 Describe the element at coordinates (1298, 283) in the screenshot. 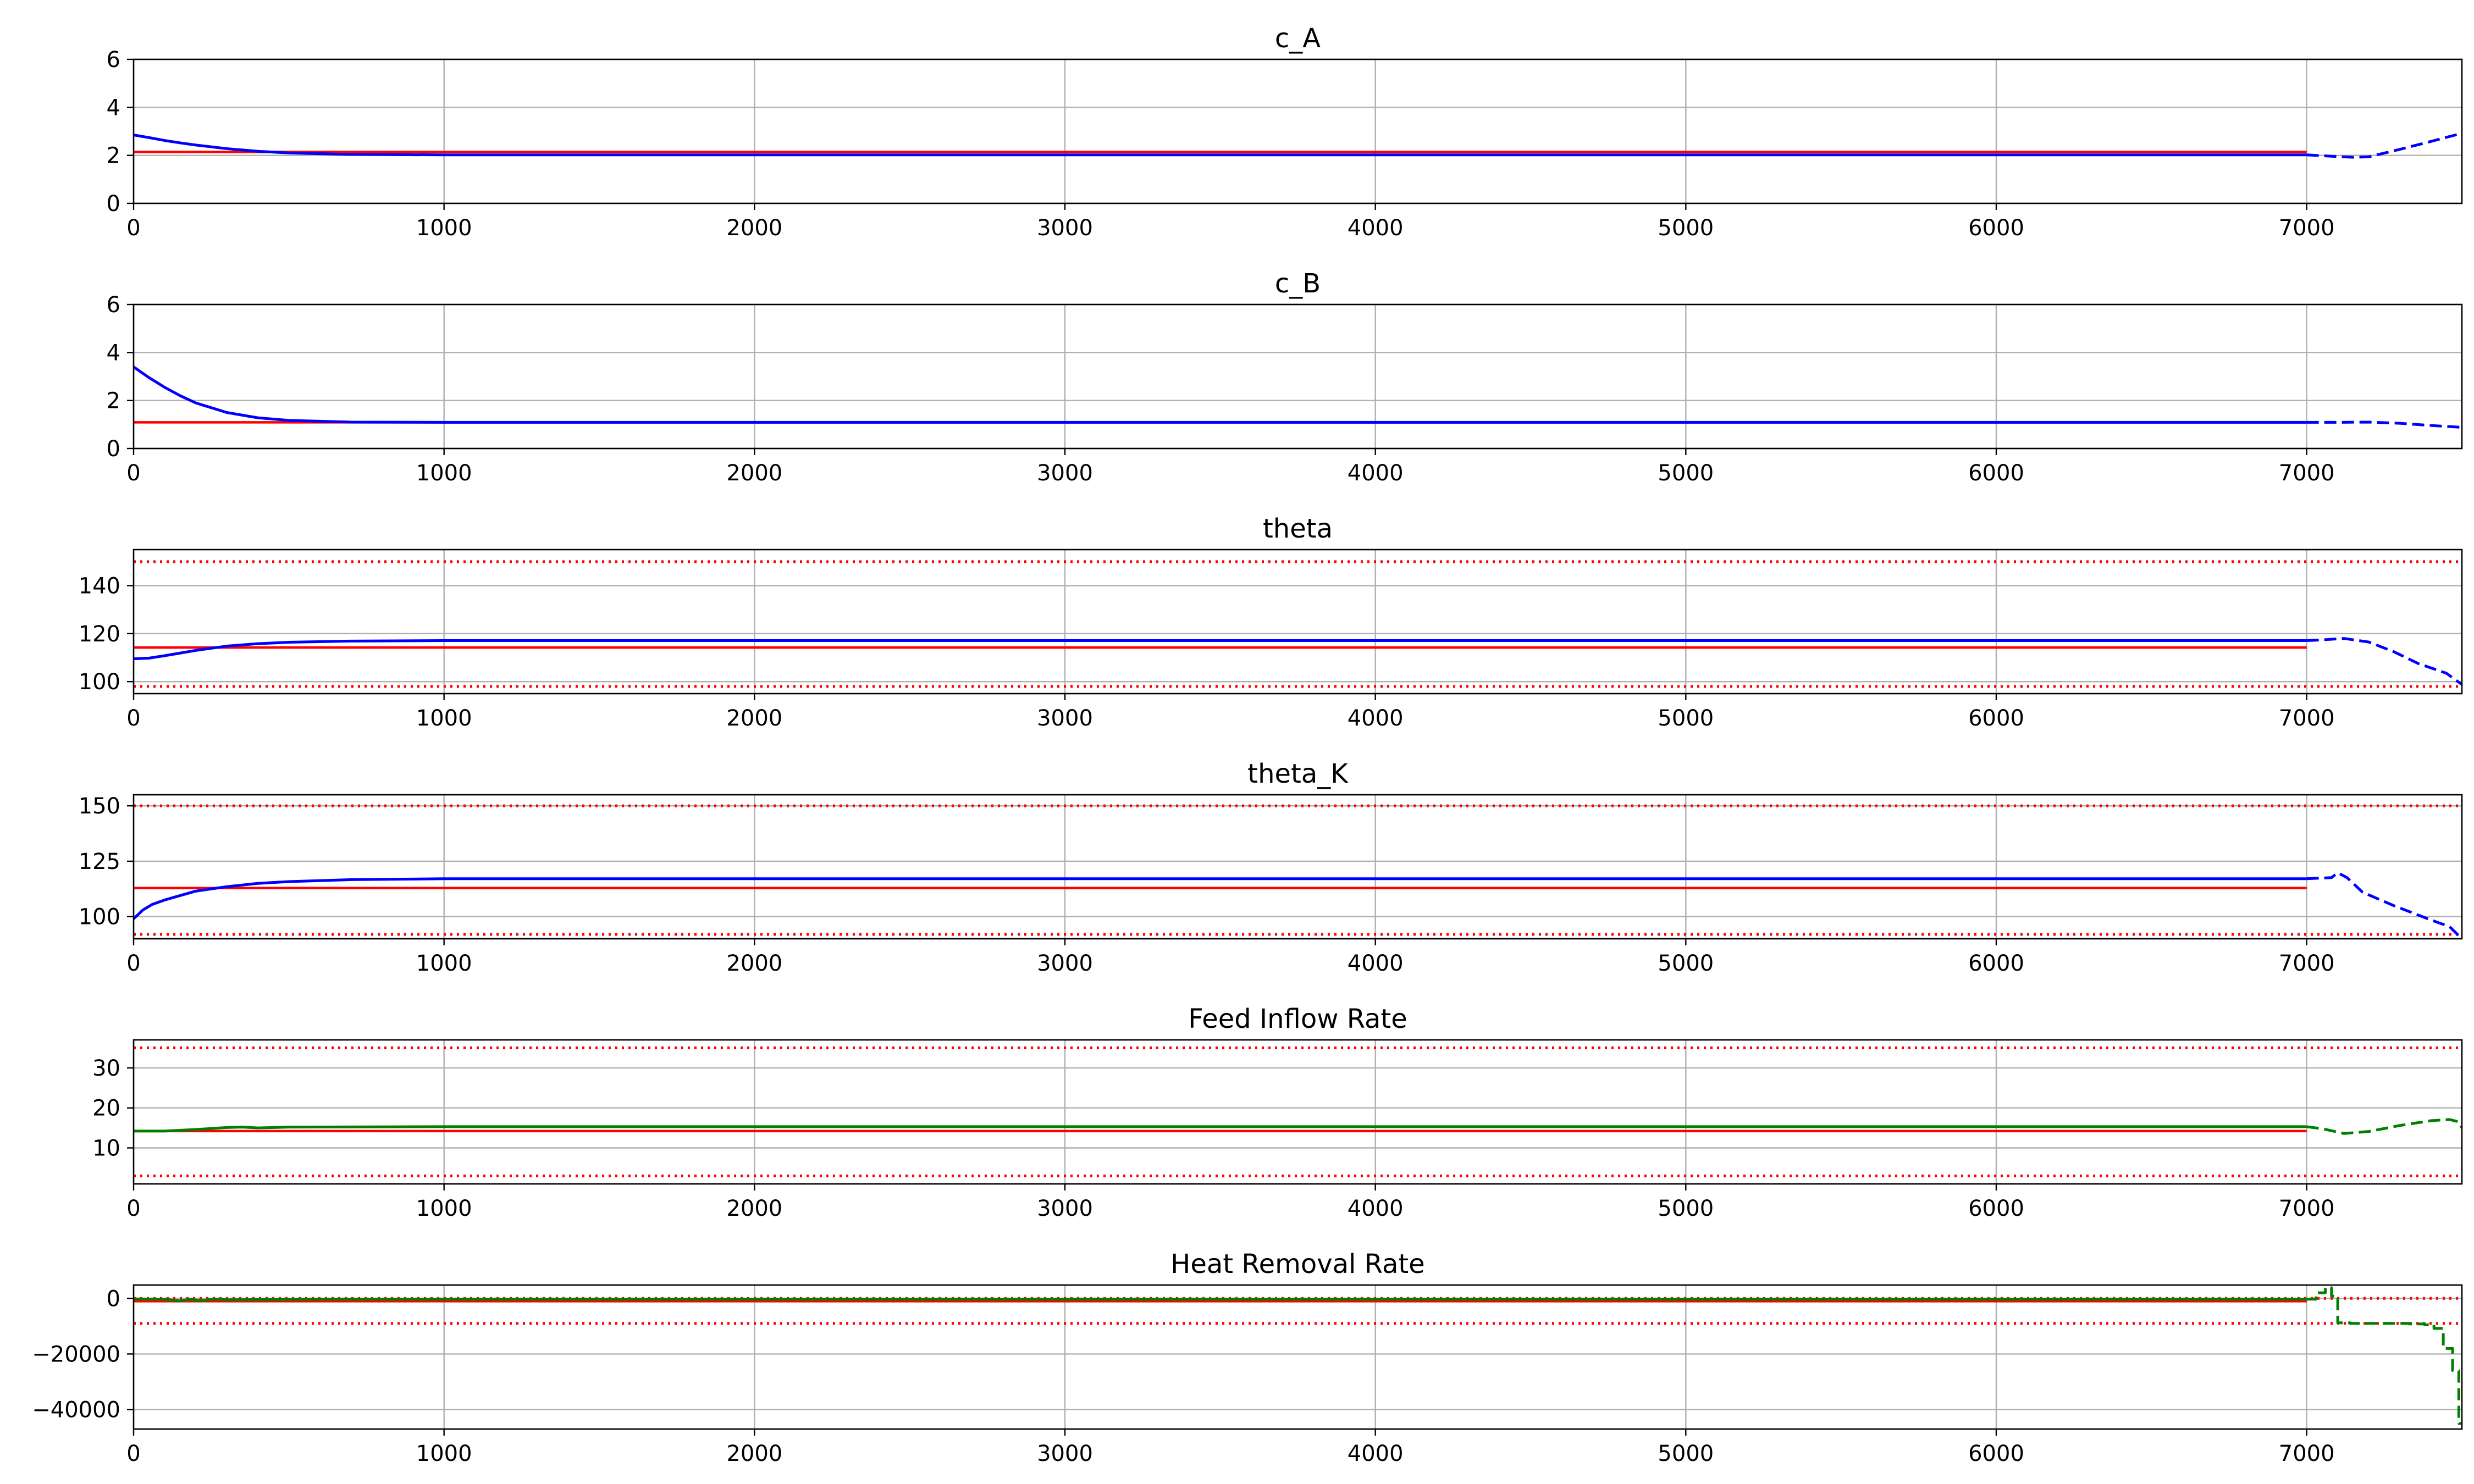

I see `subplot-title: c_B` at that location.